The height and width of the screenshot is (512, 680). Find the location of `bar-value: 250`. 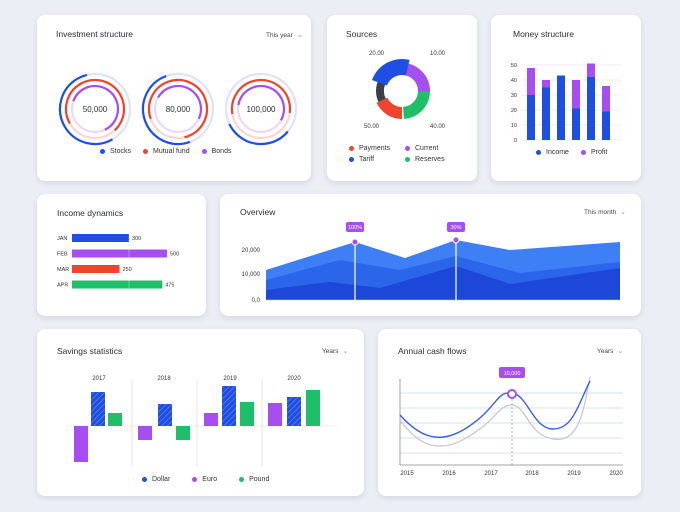

bar-value: 250 is located at coordinates (127, 270).